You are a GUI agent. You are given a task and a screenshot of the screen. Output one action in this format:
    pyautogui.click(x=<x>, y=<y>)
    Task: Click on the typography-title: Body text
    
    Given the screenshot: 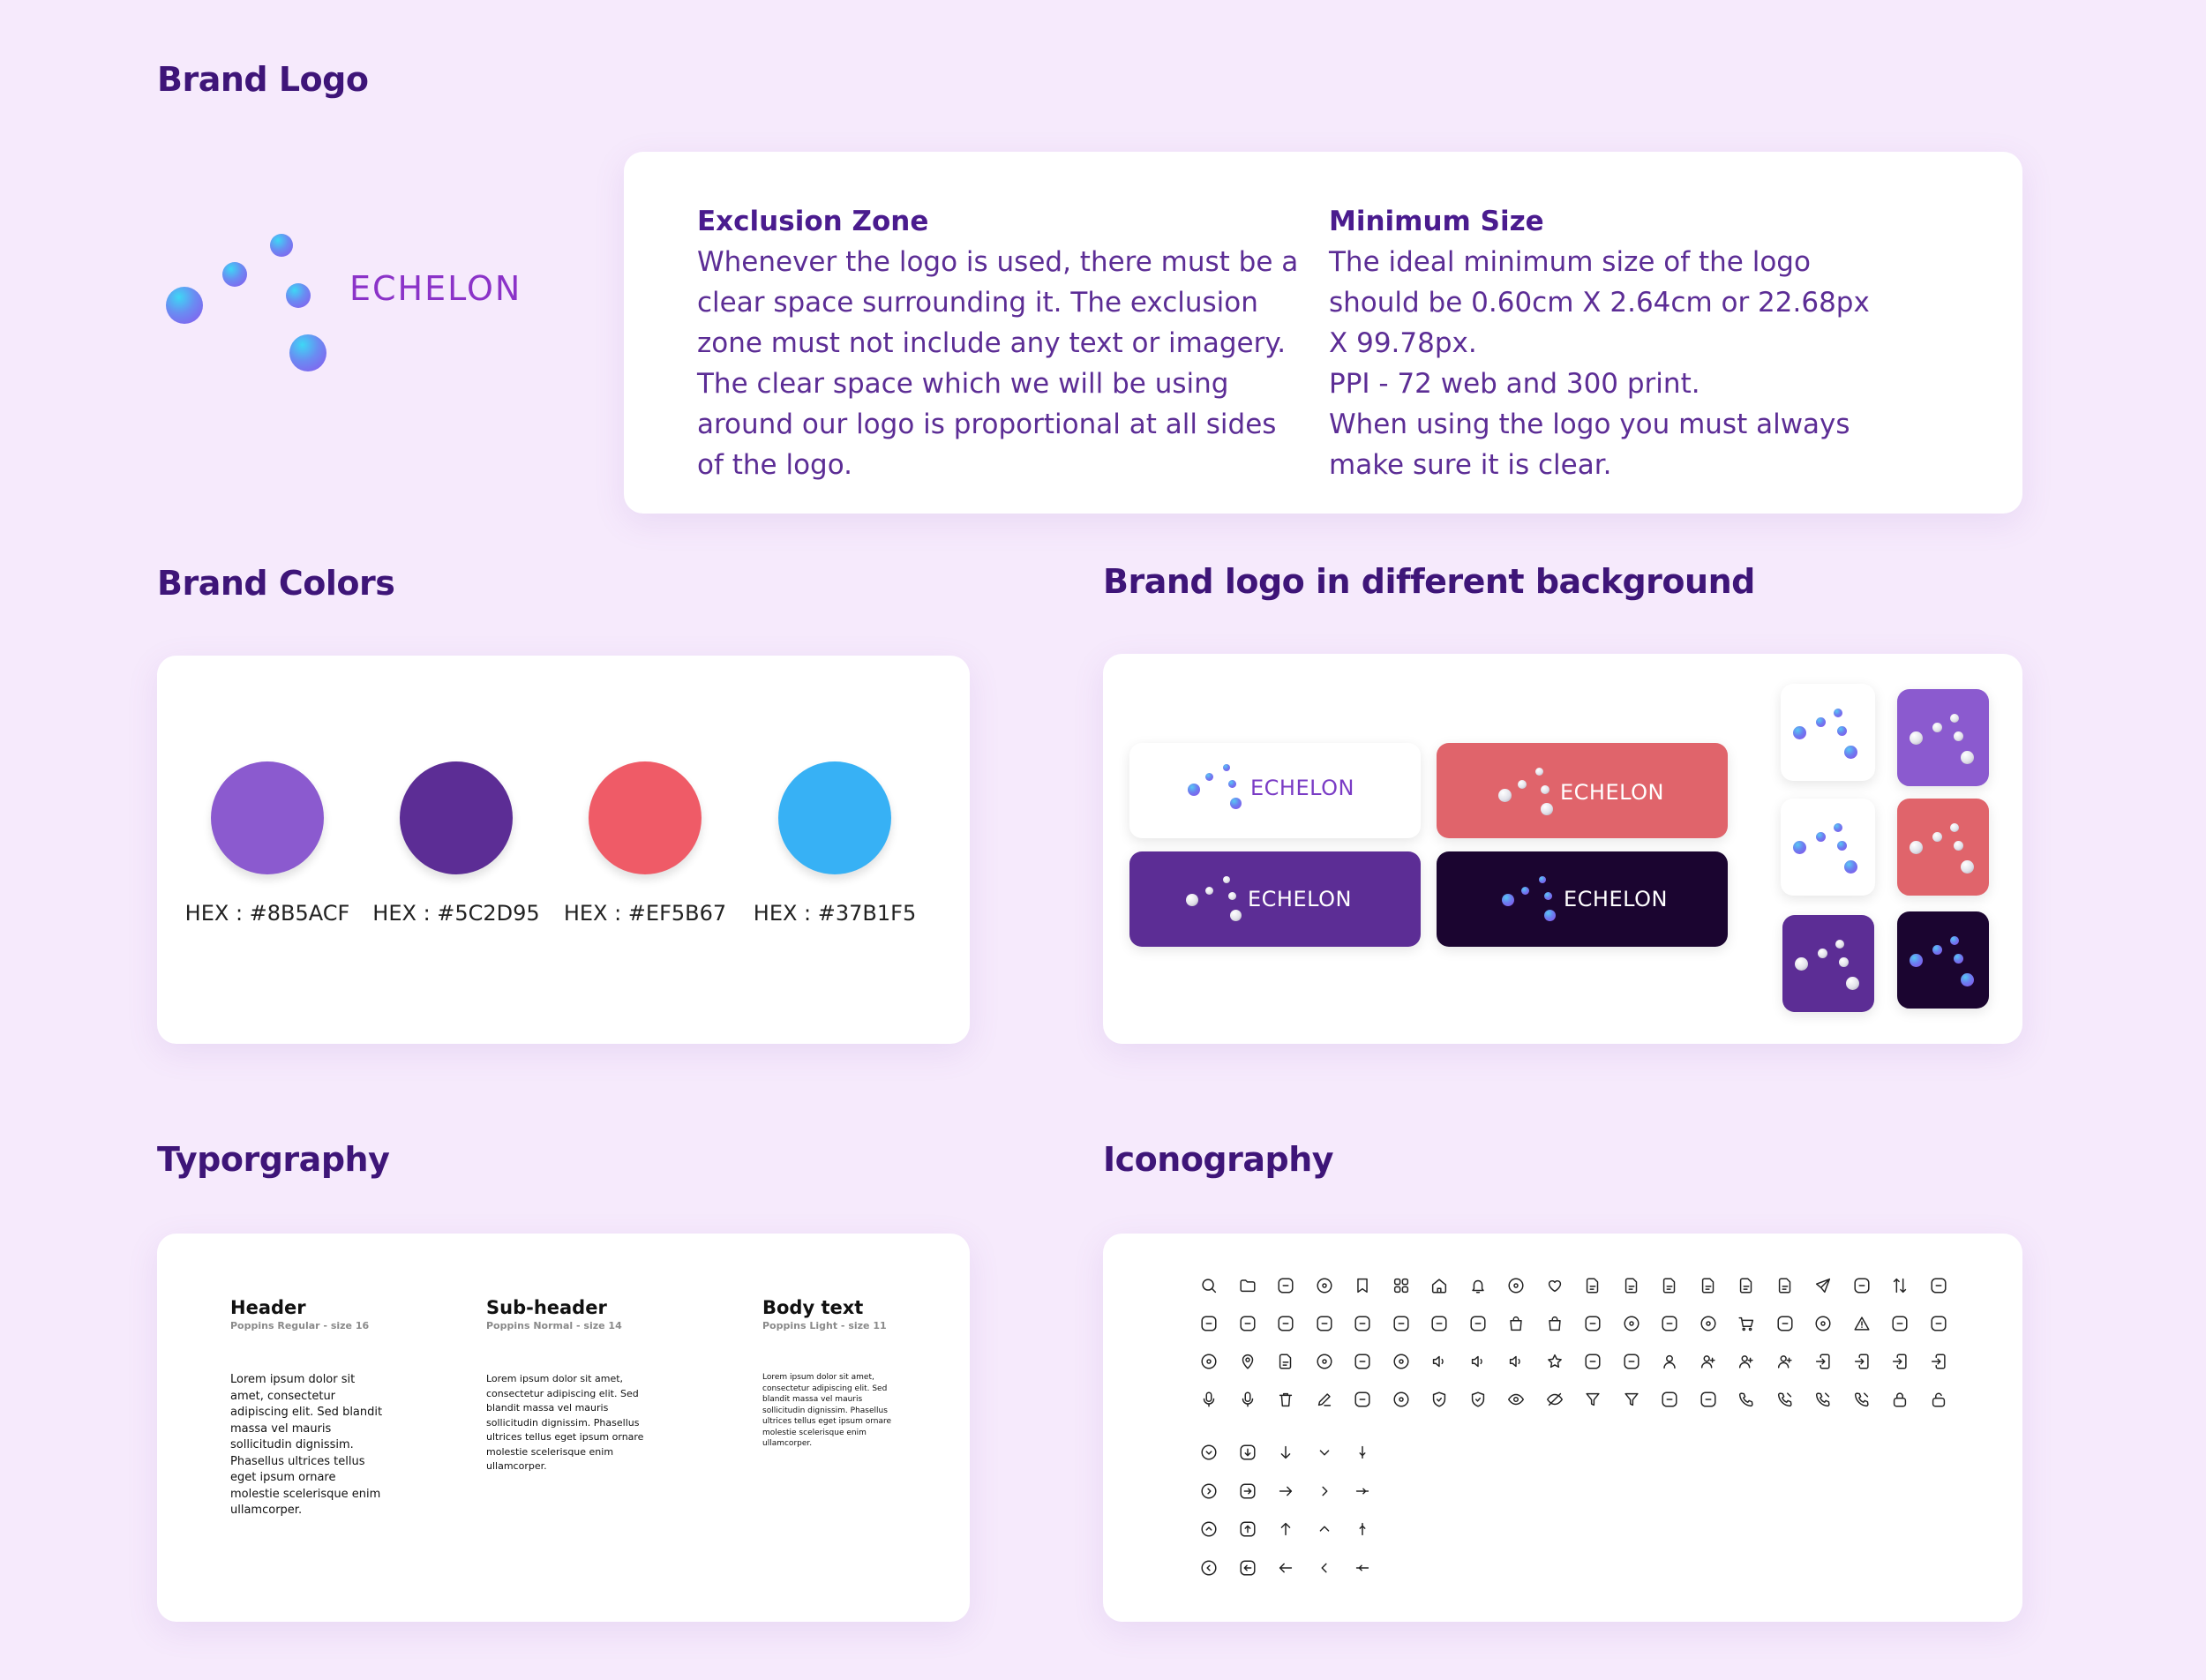 What is the action you would take?
    pyautogui.click(x=813, y=1307)
    